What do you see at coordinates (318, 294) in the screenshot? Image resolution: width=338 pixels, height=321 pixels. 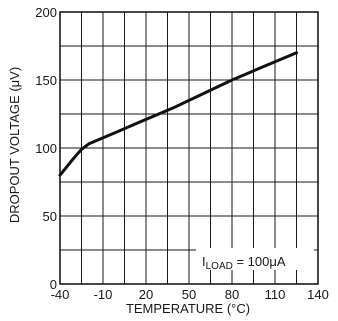 I see `x-tick-label: 140` at bounding box center [318, 294].